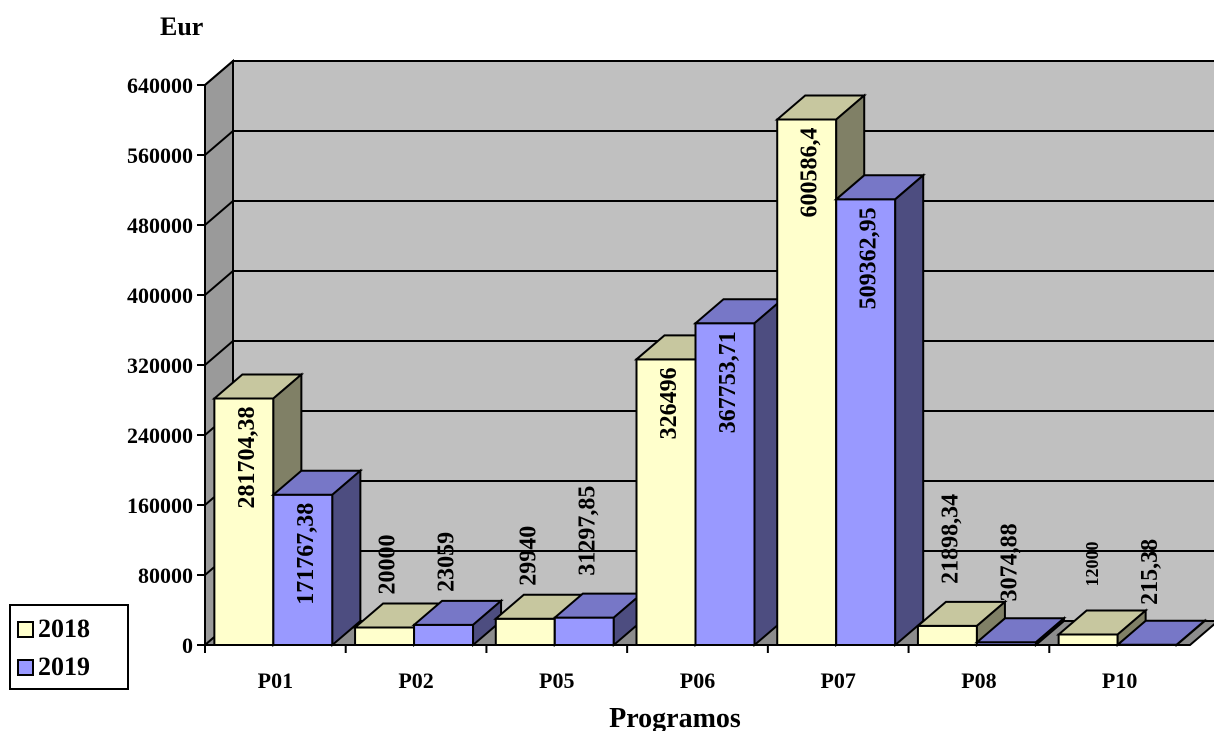  I want to click on data-label-2019-P05: 31297,85, so click(587, 531).